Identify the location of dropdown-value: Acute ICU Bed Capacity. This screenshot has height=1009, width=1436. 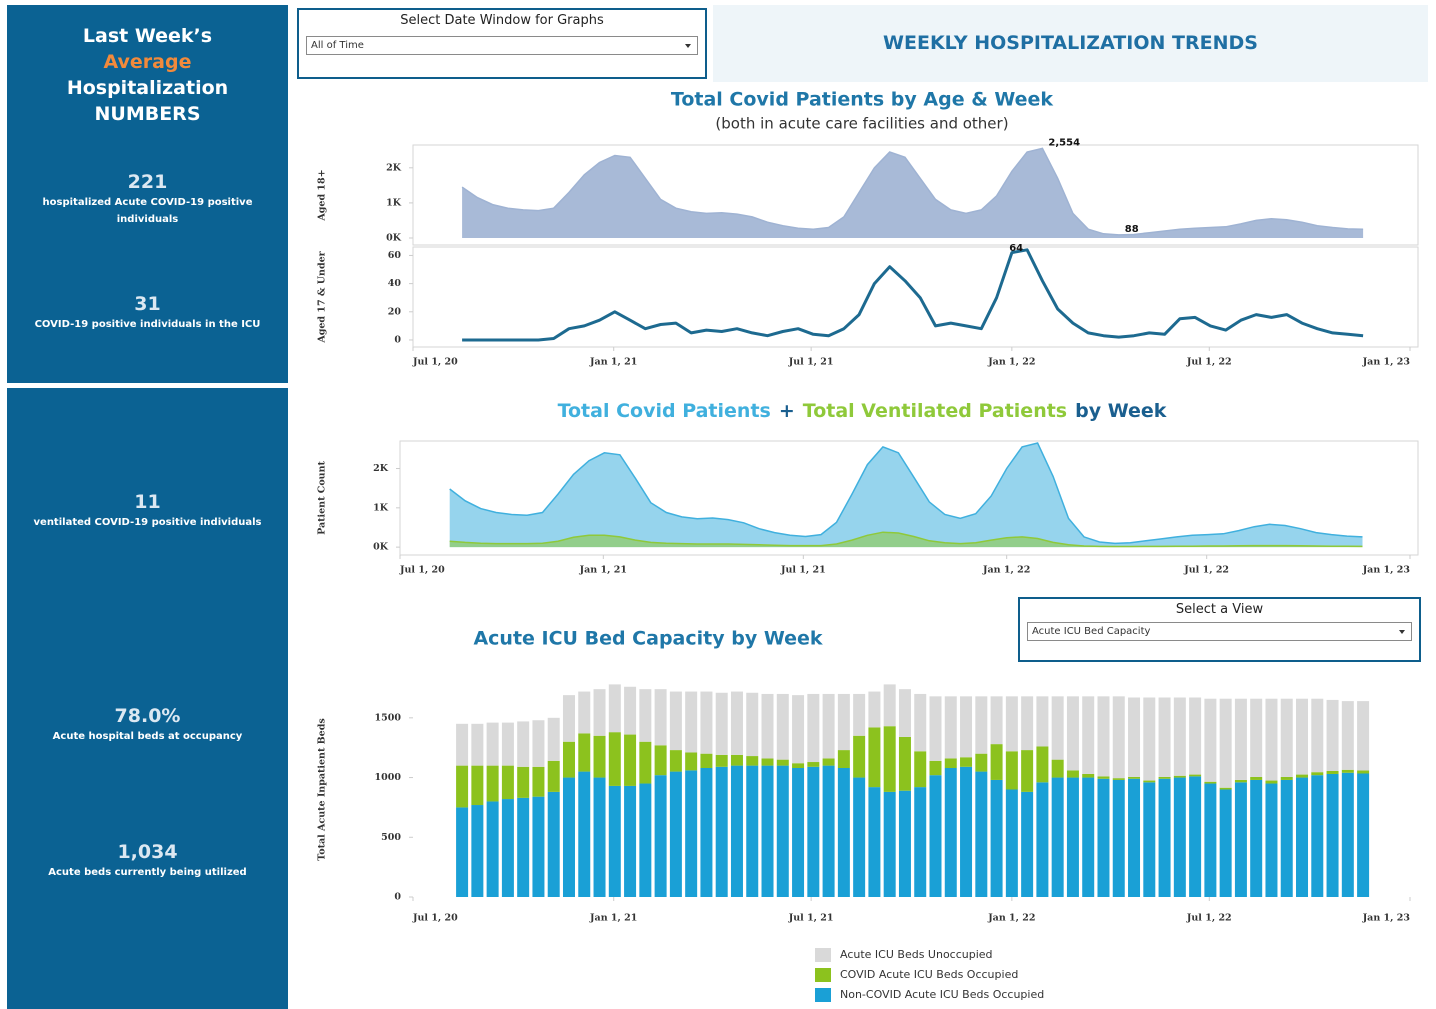
(1091, 631).